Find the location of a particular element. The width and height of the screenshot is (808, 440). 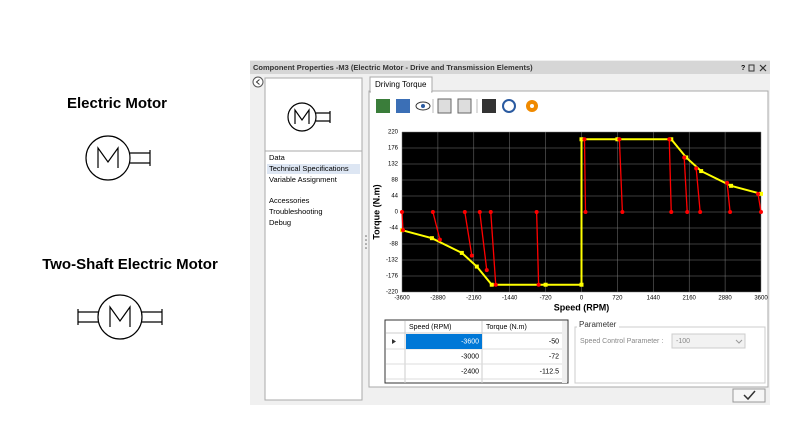

toolbar is located at coordinates (457, 106).